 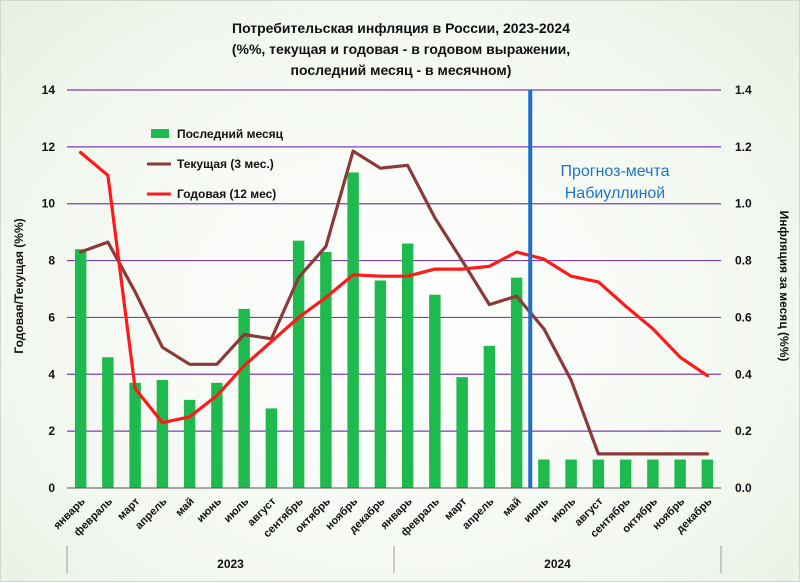 I want to click on y-tick-left: 2, so click(x=51, y=431).